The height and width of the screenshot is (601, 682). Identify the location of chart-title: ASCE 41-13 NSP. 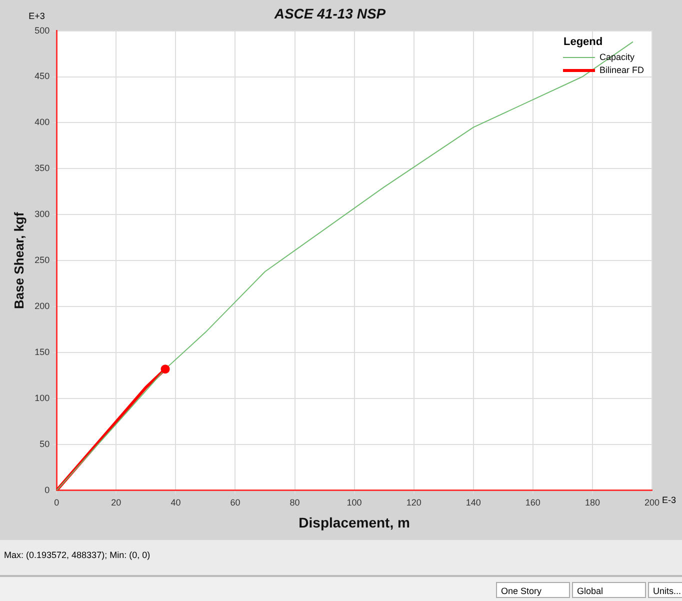
(329, 13).